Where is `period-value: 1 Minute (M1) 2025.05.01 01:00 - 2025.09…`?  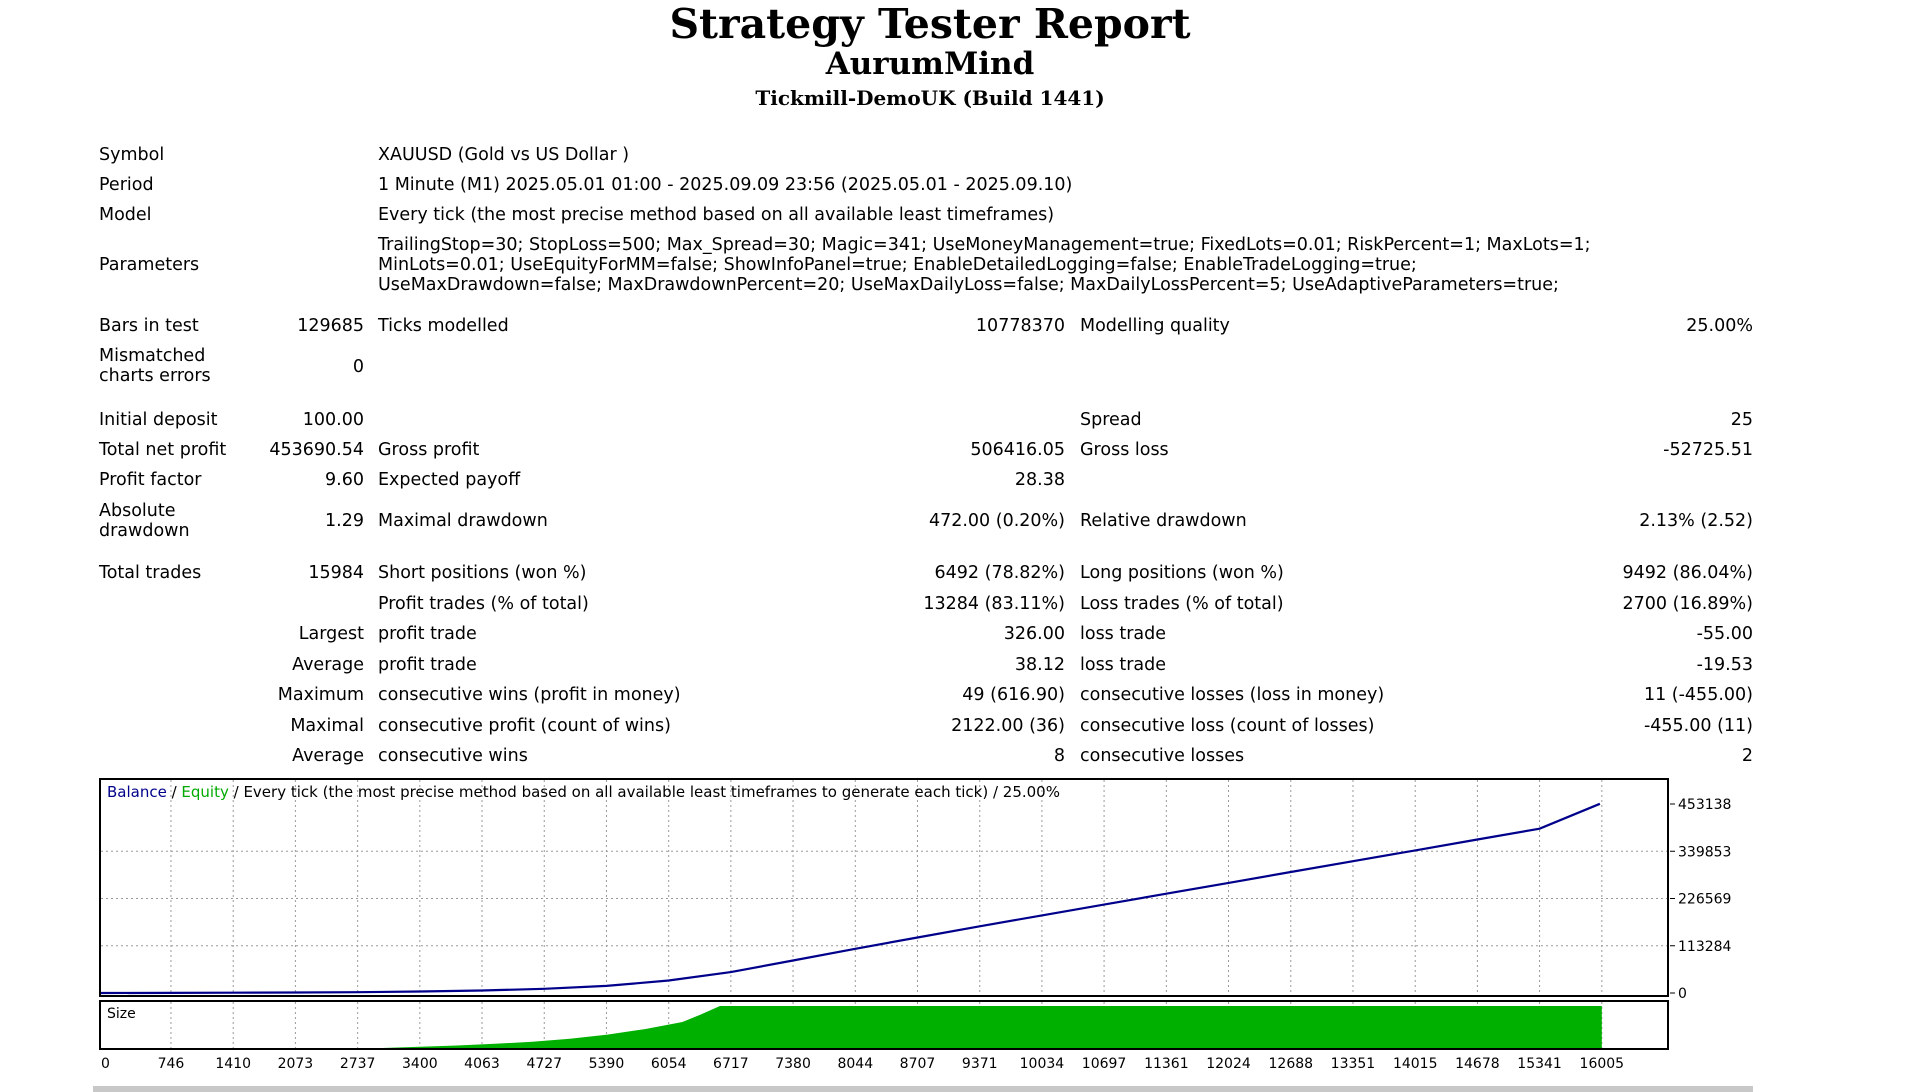
period-value: 1 Minute (M1) 2025.05.01 01:00 - 2025.09… is located at coordinates (725, 185).